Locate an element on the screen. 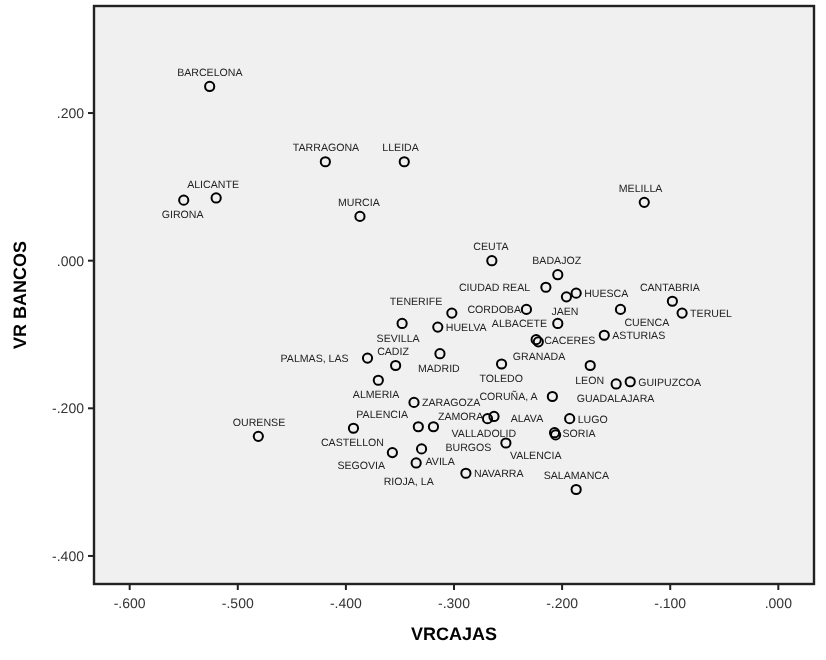 Image resolution: width=826 pixels, height=660 pixels. y-axis-title: VR BANCOS is located at coordinates (20, 295).